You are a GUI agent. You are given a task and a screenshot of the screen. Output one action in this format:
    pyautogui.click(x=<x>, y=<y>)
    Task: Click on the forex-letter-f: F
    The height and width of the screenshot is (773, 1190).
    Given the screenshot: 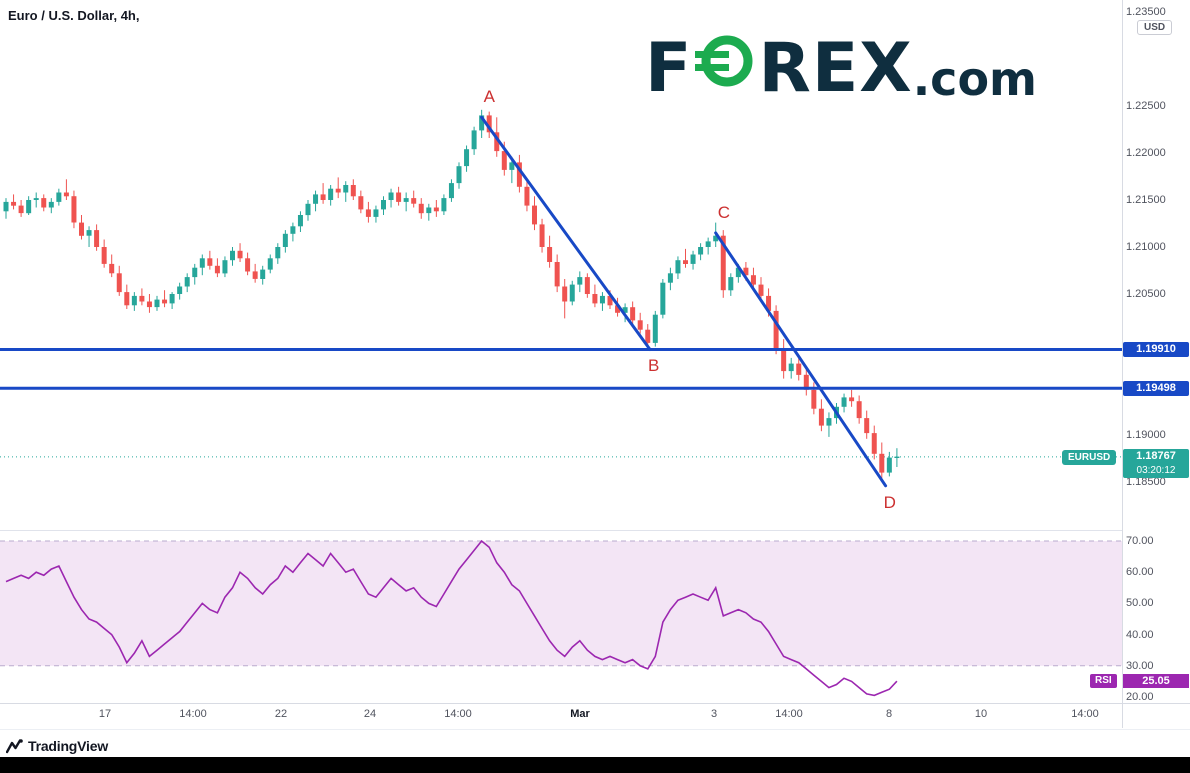 What is the action you would take?
    pyautogui.click(x=669, y=68)
    